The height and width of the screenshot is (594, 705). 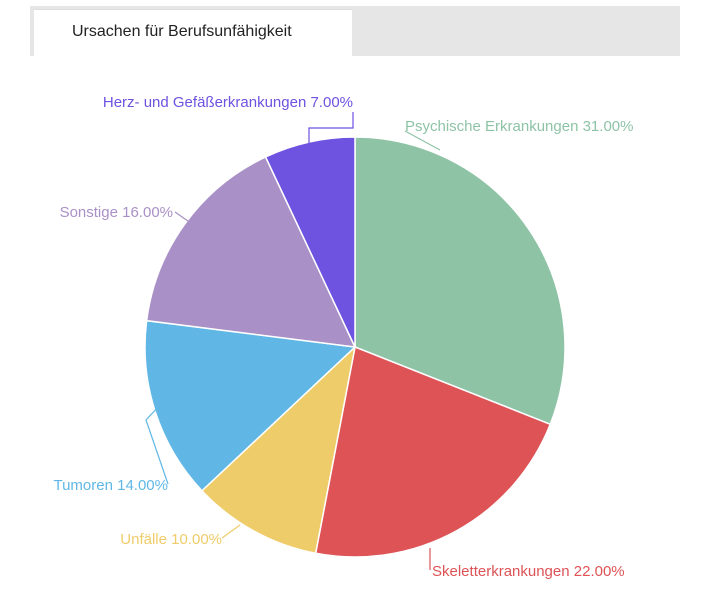 What do you see at coordinates (519, 126) in the screenshot?
I see `slice-label-1: Psychische Erkrankungen 31.00%` at bounding box center [519, 126].